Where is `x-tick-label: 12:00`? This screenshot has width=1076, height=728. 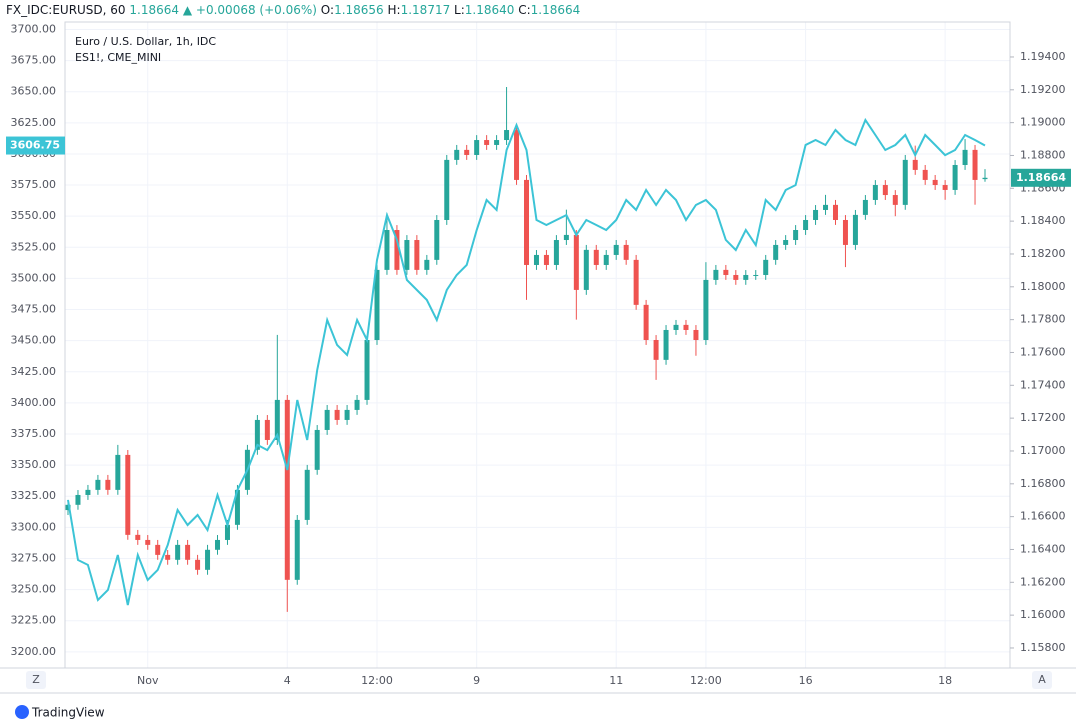 x-tick-label: 12:00 is located at coordinates (377, 680).